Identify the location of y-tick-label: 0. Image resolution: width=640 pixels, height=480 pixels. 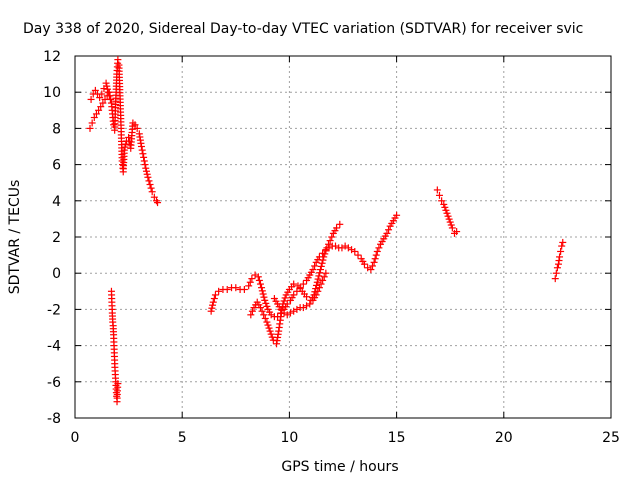
(56, 274).